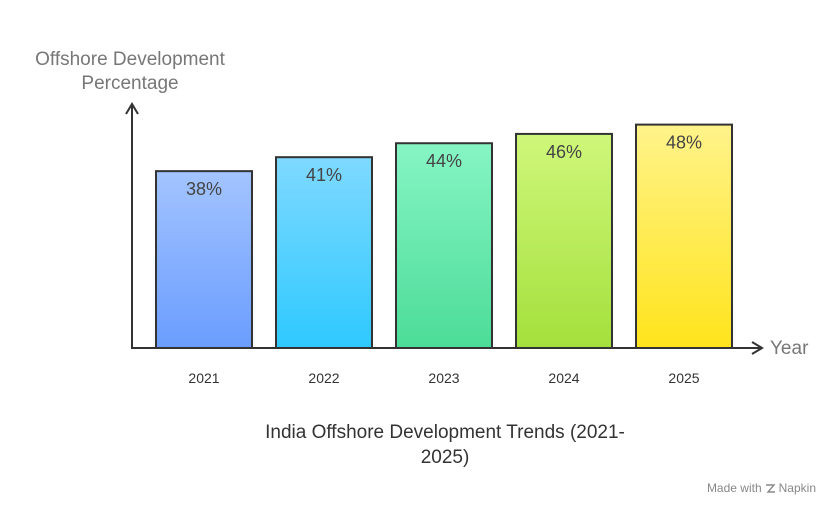 This screenshot has height=516, width=840. Describe the element at coordinates (797, 488) in the screenshot. I see `watermark-brand: Napkin` at that location.